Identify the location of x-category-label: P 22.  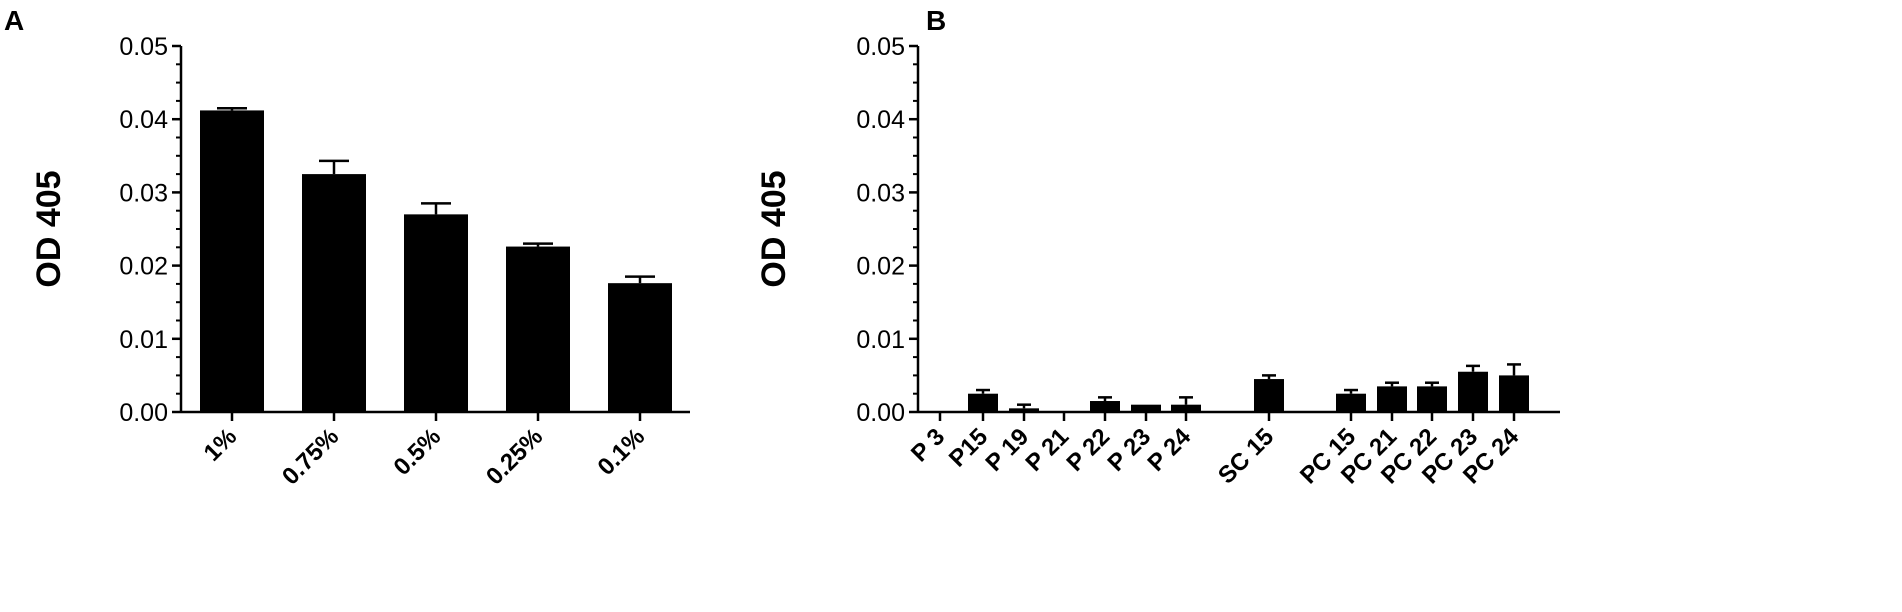
(1089, 450).